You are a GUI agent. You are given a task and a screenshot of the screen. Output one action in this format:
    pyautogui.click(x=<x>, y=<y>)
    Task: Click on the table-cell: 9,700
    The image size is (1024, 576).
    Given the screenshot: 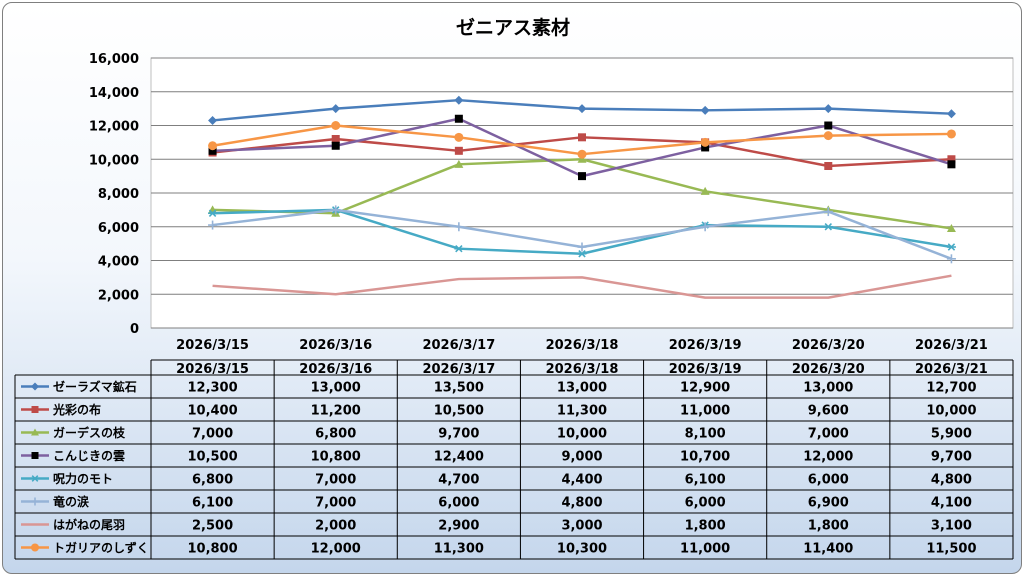 What is the action you would take?
    pyautogui.click(x=951, y=457)
    